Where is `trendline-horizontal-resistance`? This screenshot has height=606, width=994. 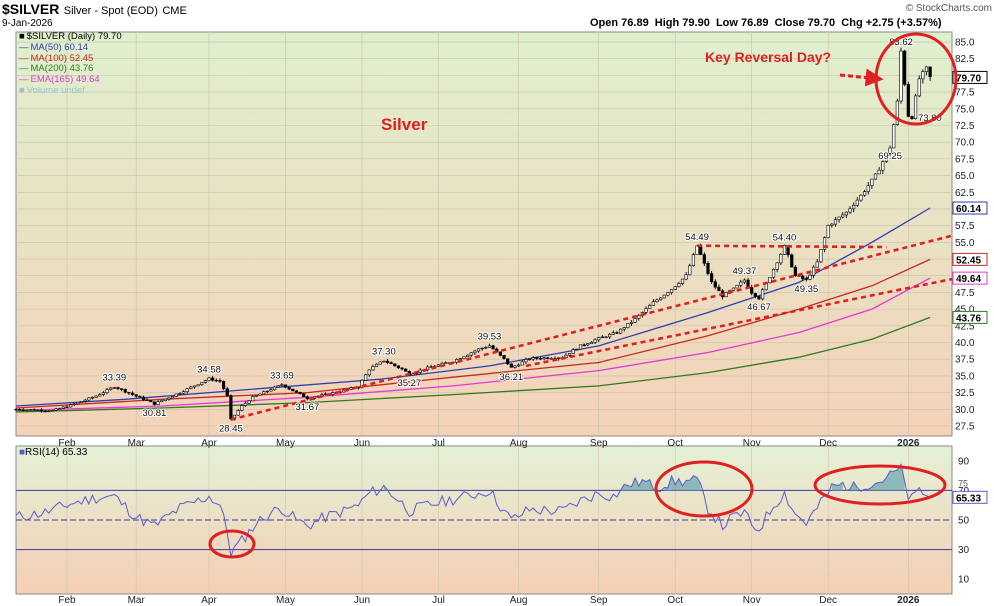 trendline-horizontal-resistance is located at coordinates (792, 246).